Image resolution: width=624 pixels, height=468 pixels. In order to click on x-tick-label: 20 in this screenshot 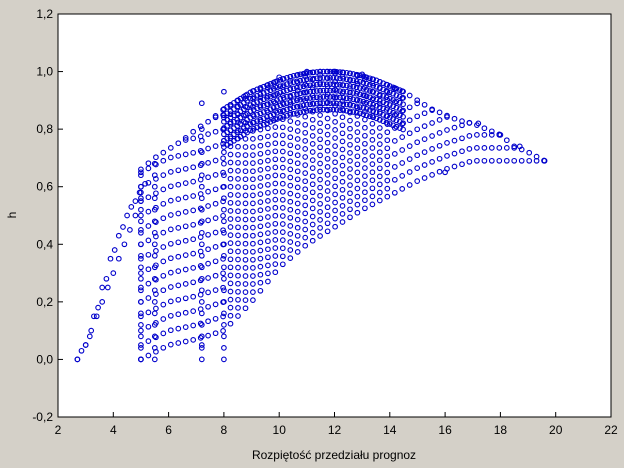, I will do `click(556, 430)`.